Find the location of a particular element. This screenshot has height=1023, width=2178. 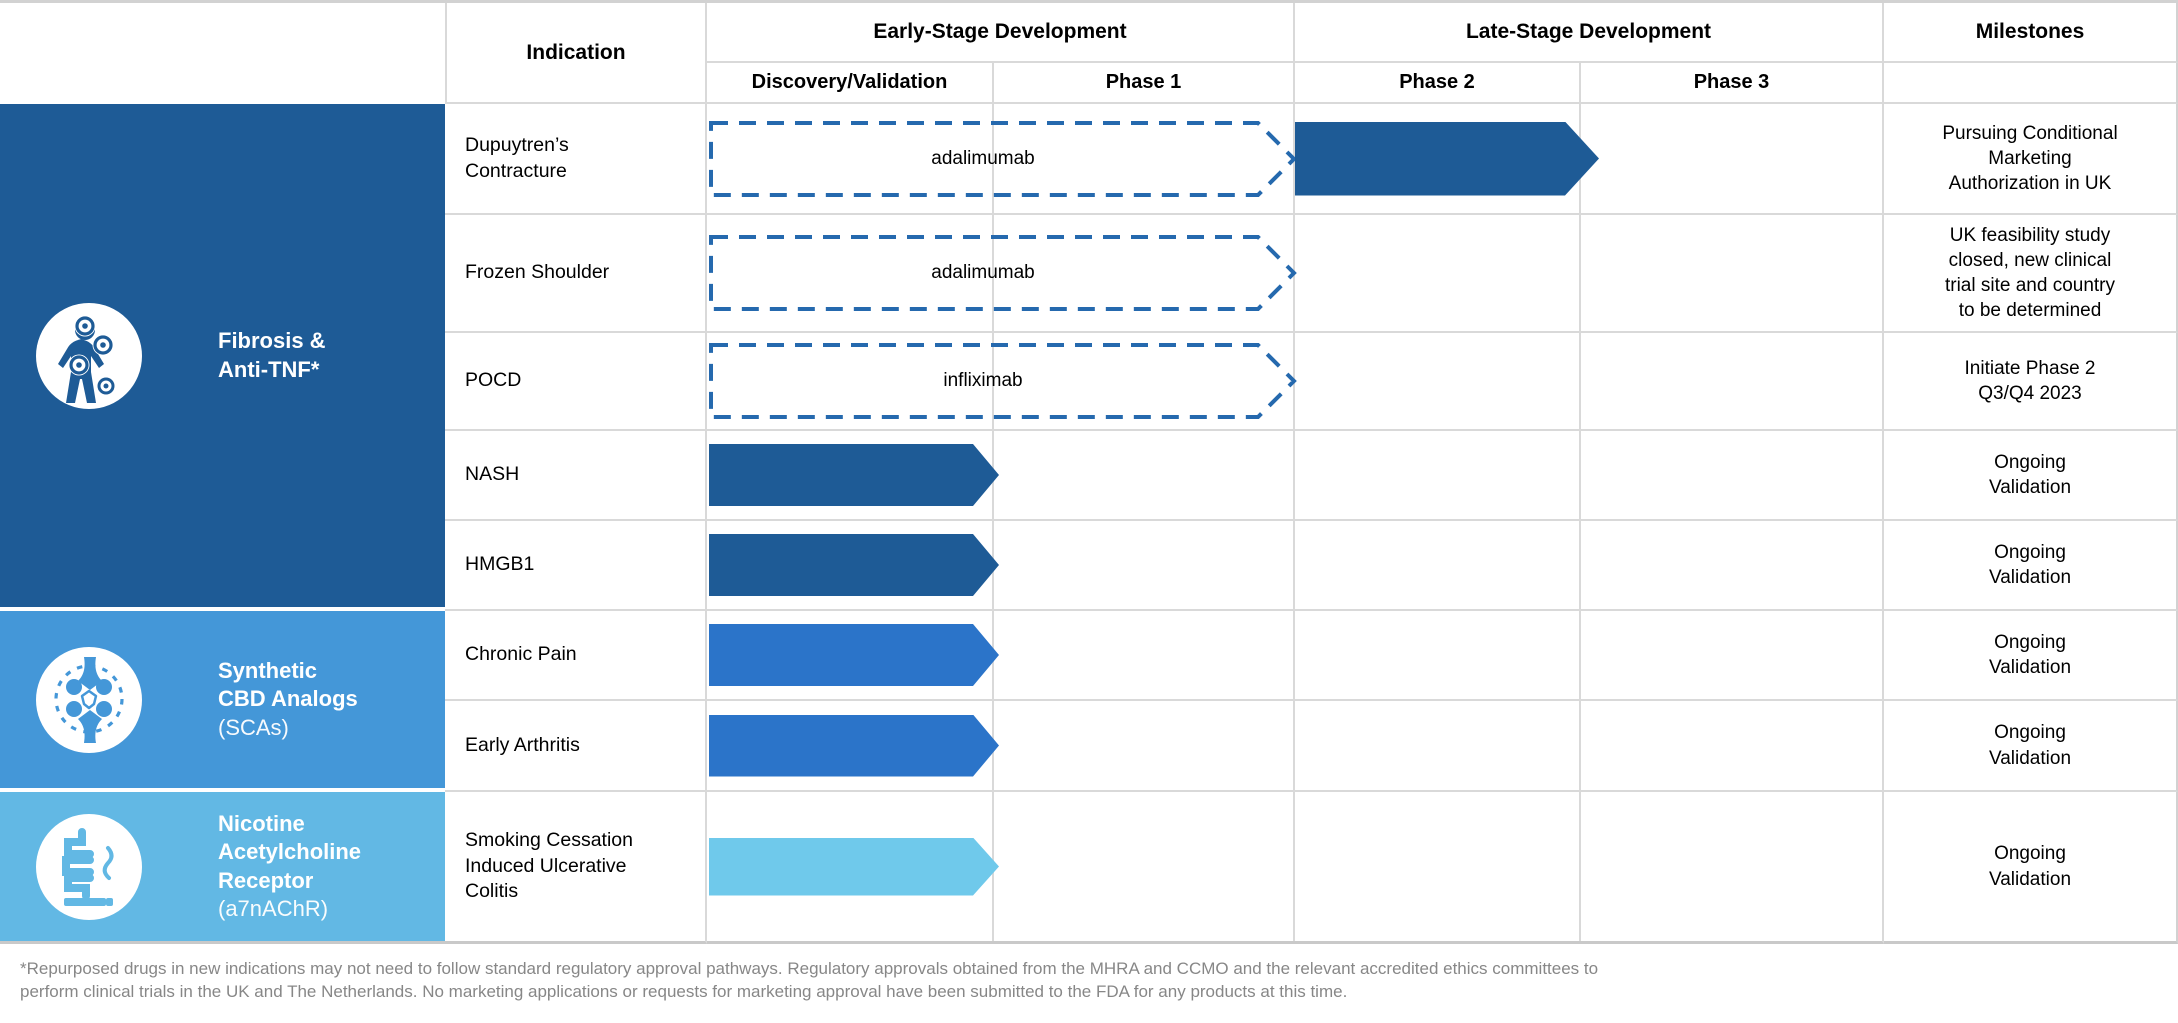

pipeline-track: infliximab is located at coordinates (1295, 382).